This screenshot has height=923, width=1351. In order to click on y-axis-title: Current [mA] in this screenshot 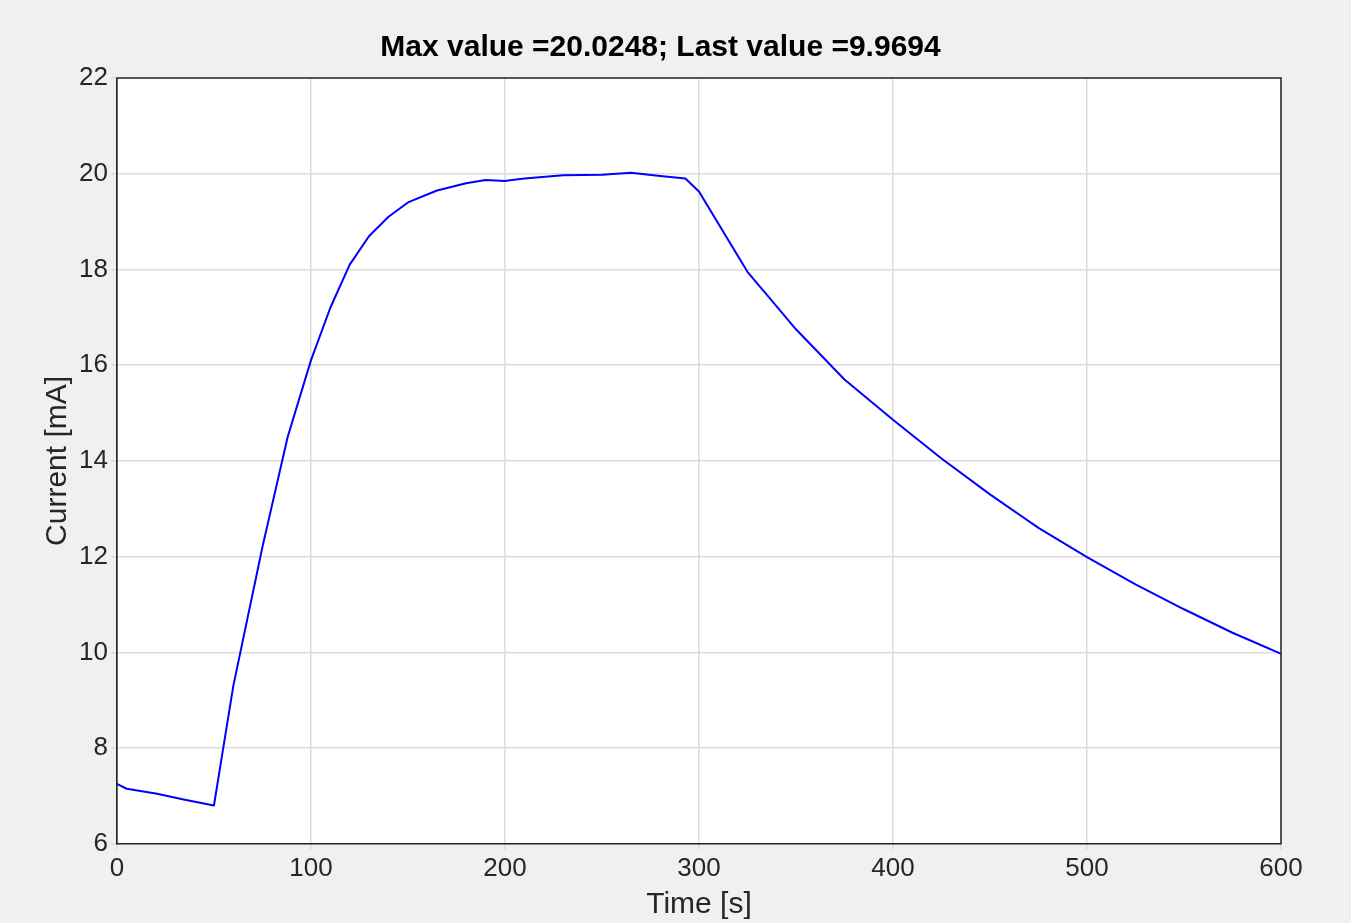, I will do `click(56, 460)`.